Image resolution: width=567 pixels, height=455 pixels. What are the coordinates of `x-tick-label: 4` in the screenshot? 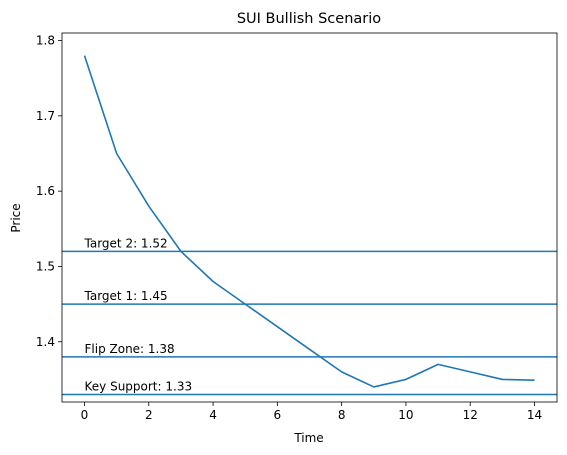 It's located at (213, 415).